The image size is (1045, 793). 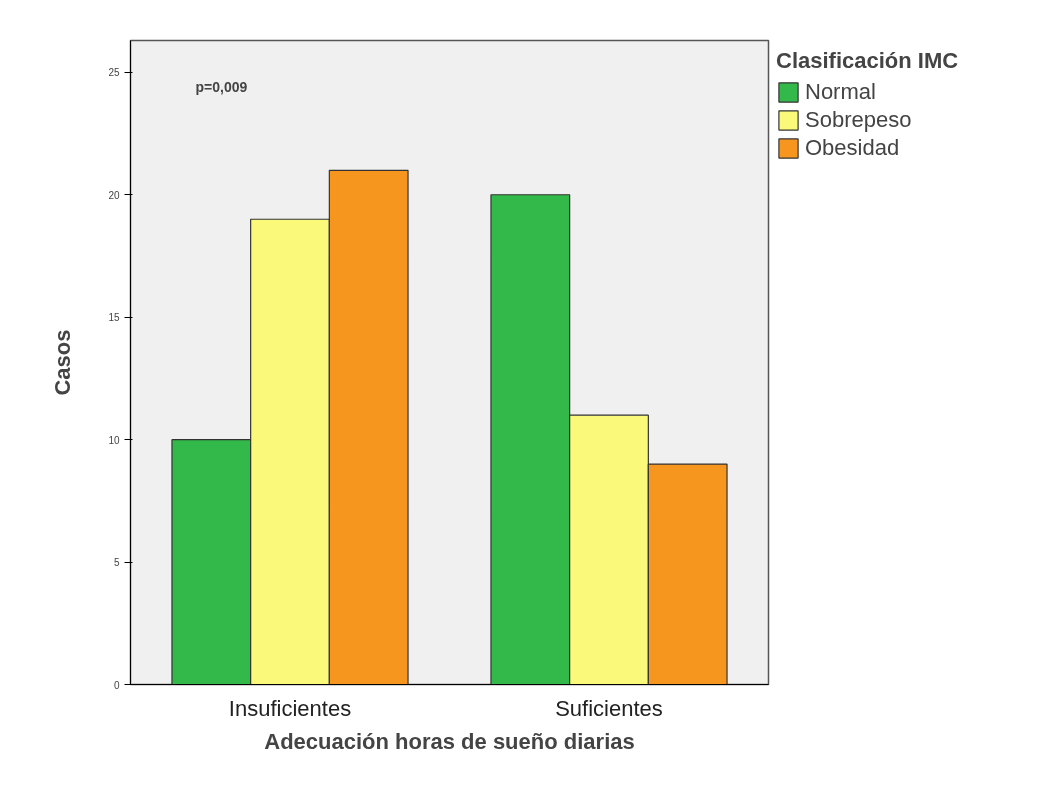 I want to click on y-axis-title: Casos, so click(x=63, y=362).